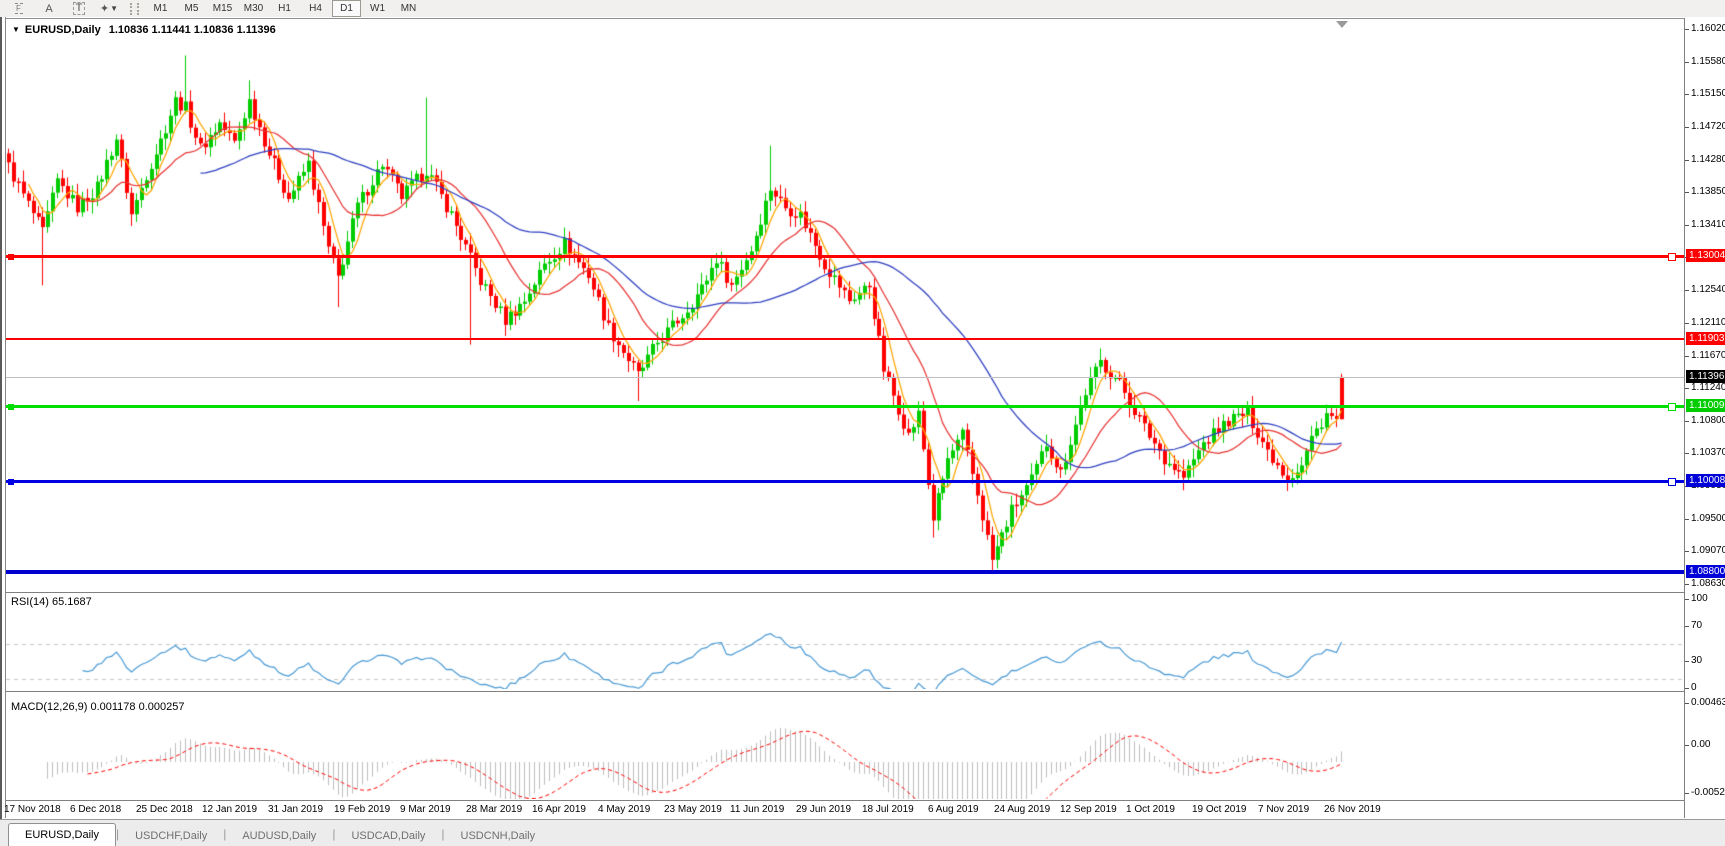 This screenshot has width=1725, height=846. Describe the element at coordinates (1705, 255) in the screenshot. I see `price-badge: 1.13004` at that location.